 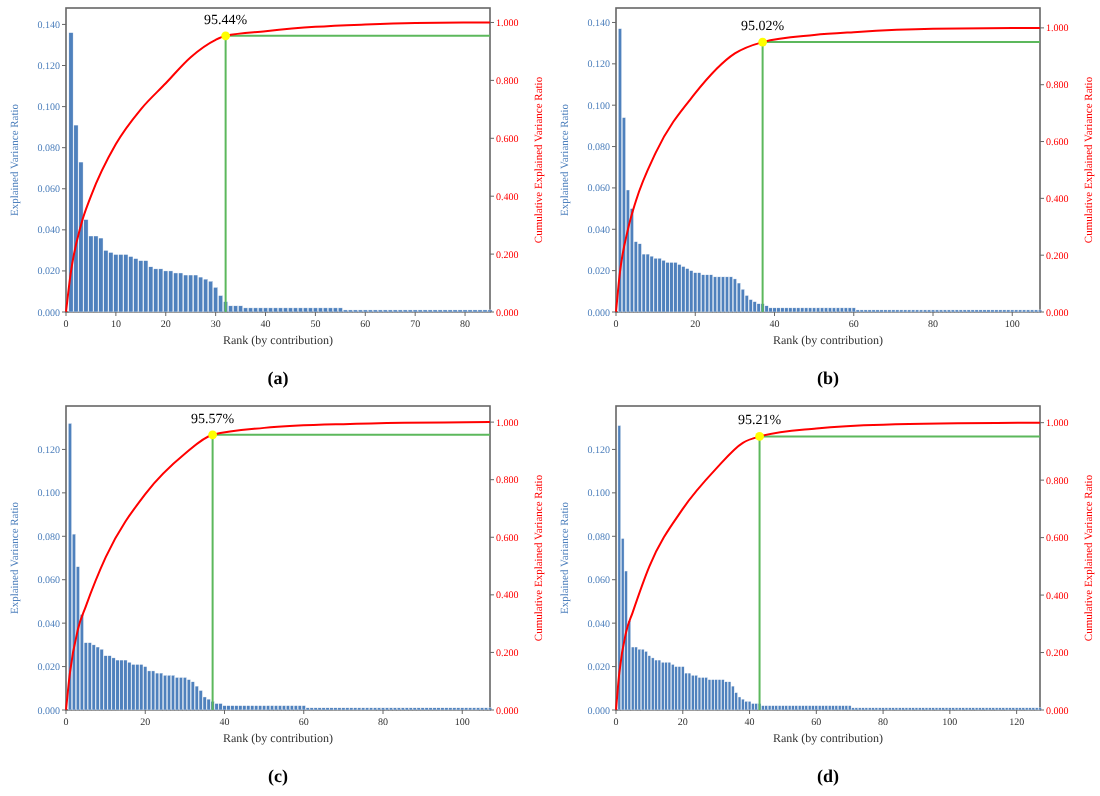 What do you see at coordinates (278, 776) in the screenshot?
I see `text: (c)` at bounding box center [278, 776].